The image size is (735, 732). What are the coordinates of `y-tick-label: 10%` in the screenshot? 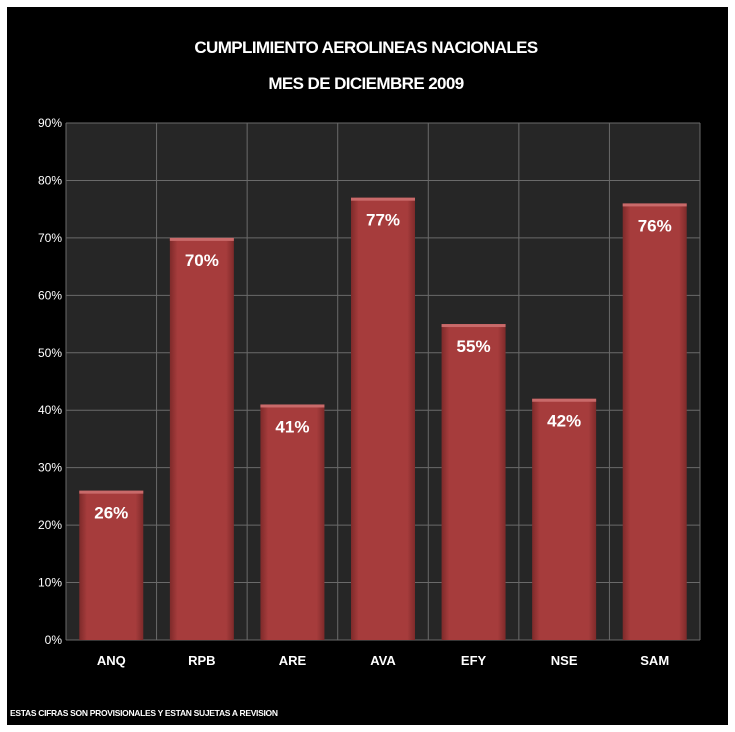 It's located at (50, 583).